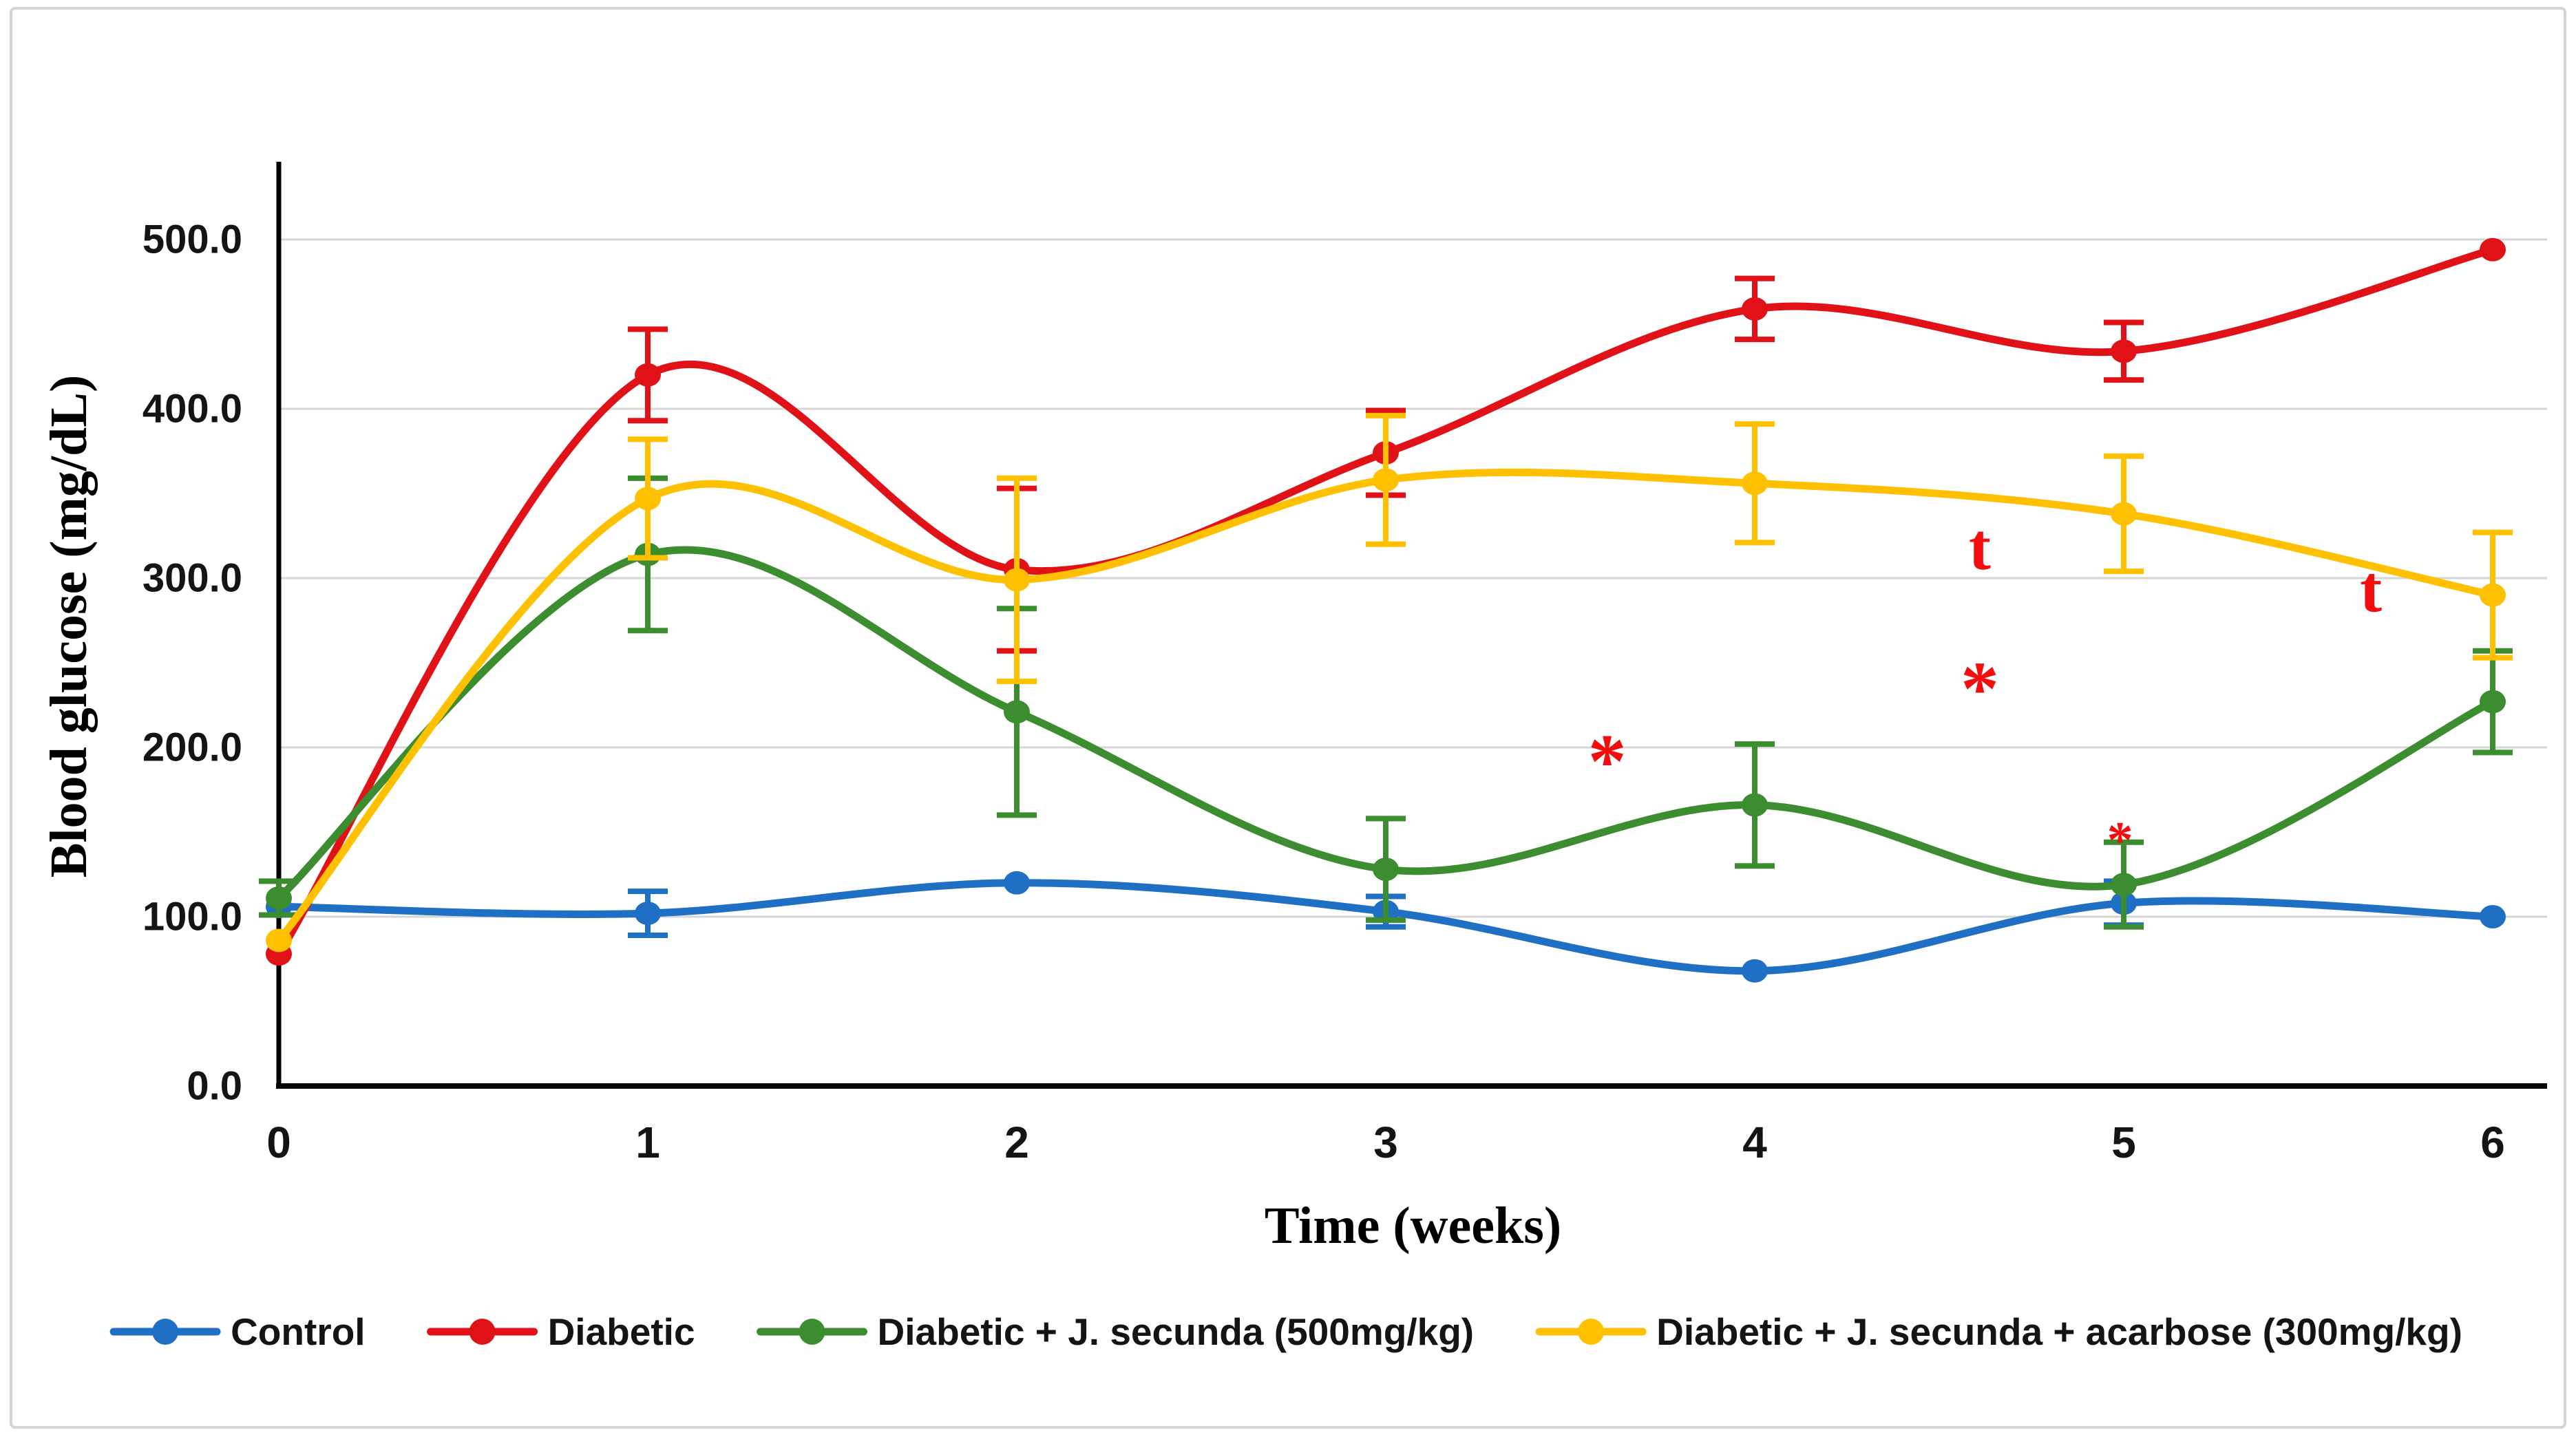 The height and width of the screenshot is (1437, 2576). I want to click on legend-label: Control, so click(299, 1331).